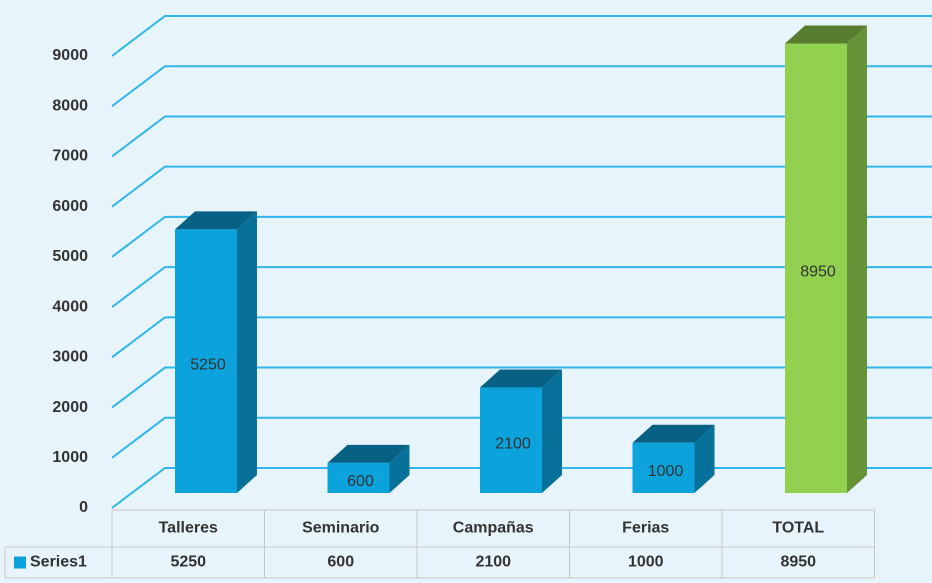 The width and height of the screenshot is (932, 583). What do you see at coordinates (666, 471) in the screenshot?
I see `data-label: 1000` at bounding box center [666, 471].